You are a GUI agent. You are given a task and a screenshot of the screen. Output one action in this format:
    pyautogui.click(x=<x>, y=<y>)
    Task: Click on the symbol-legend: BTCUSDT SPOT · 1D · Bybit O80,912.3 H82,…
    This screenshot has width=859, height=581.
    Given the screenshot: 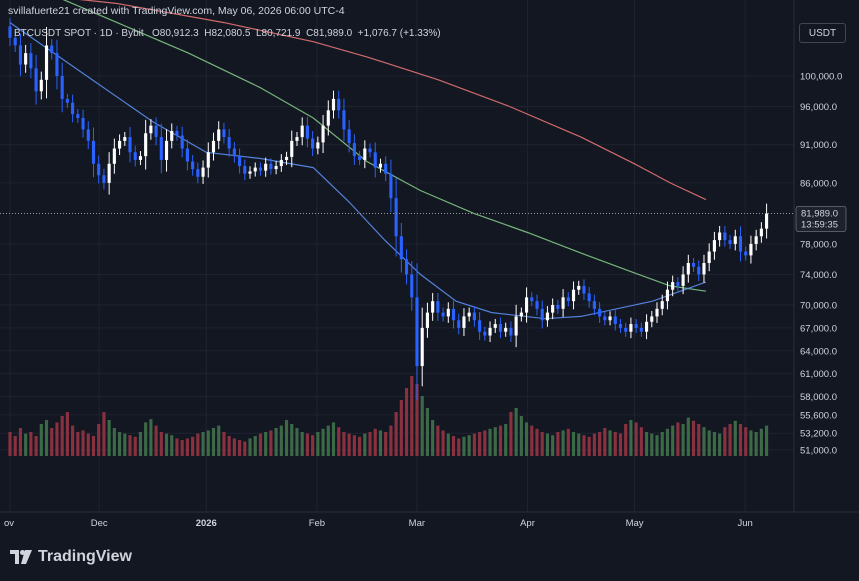 What is the action you would take?
    pyautogui.click(x=227, y=33)
    